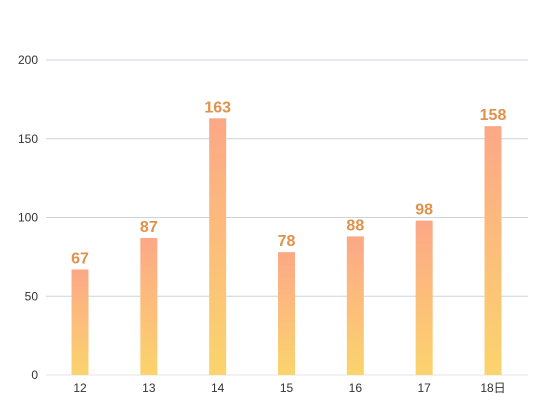 The width and height of the screenshot is (550, 420). I want to click on y-tick-label: 50, so click(32, 296).